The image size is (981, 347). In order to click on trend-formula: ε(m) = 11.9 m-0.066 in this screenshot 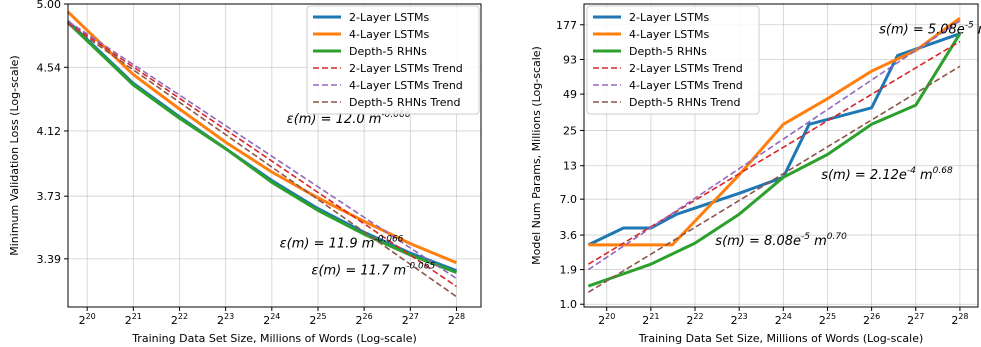, I will do `click(342, 242)`.